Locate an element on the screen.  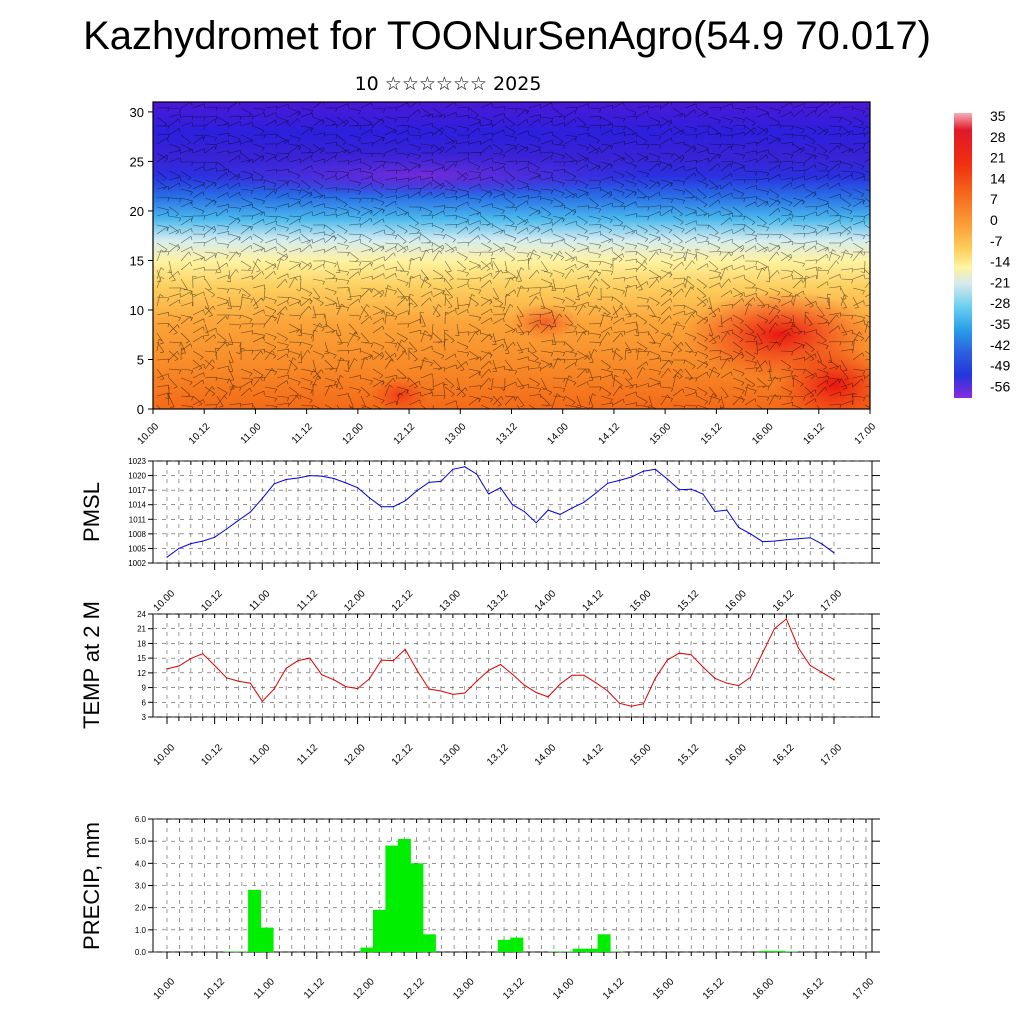
y-tick-label: 1014 is located at coordinates (137, 505).